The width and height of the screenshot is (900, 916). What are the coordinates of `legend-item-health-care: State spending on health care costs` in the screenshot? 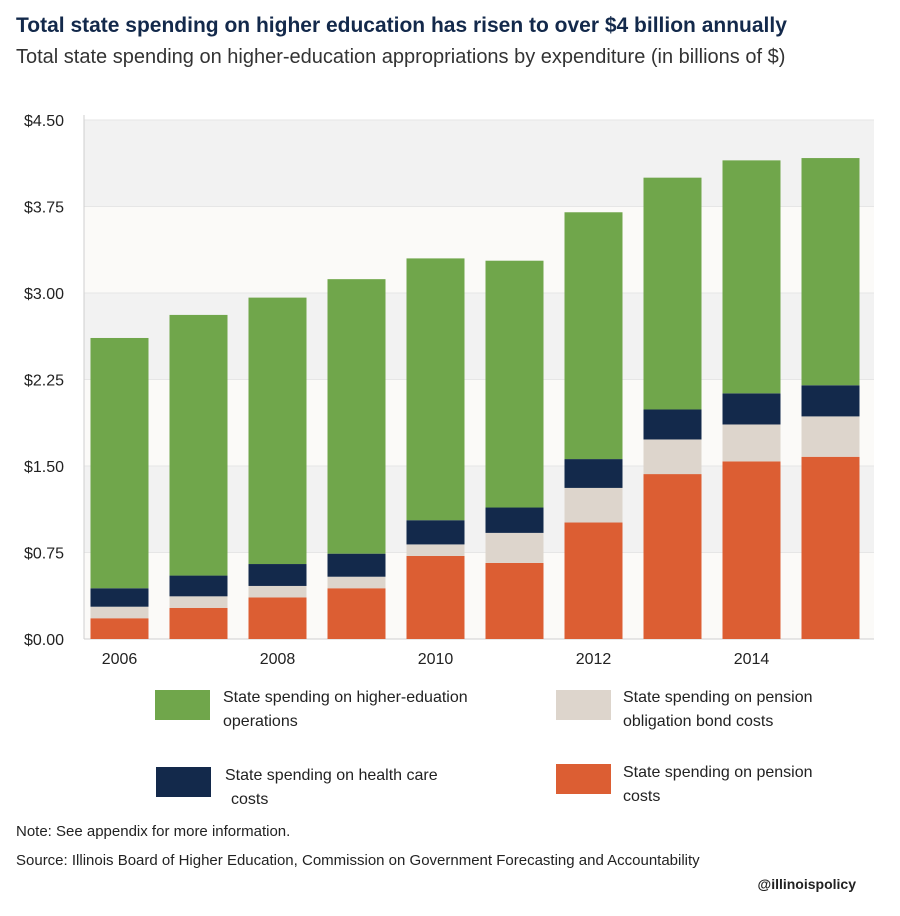 It's located at (346, 790).